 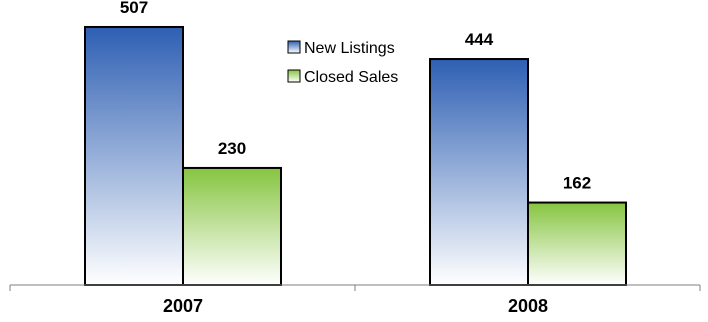 What do you see at coordinates (349, 48) in the screenshot?
I see `legend-label-new-listings: New Listings` at bounding box center [349, 48].